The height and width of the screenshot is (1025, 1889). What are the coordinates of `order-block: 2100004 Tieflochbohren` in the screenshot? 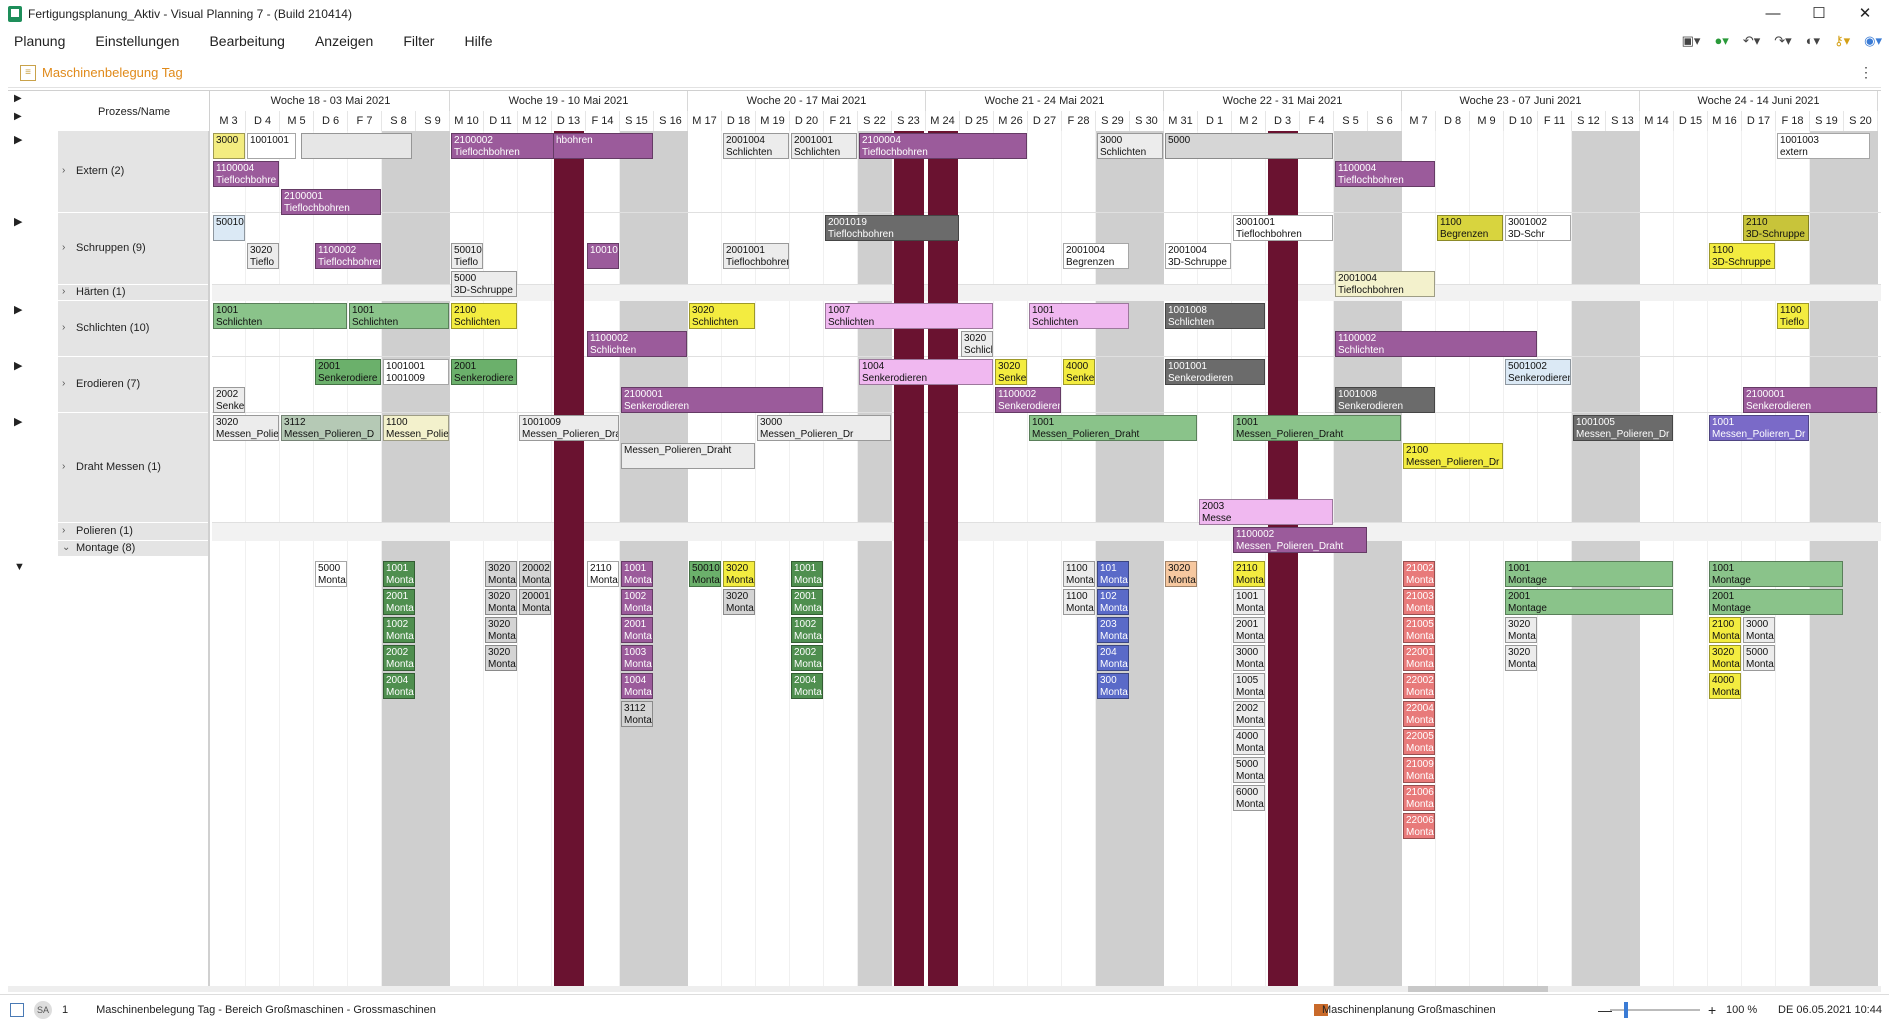 It's located at (943, 146).